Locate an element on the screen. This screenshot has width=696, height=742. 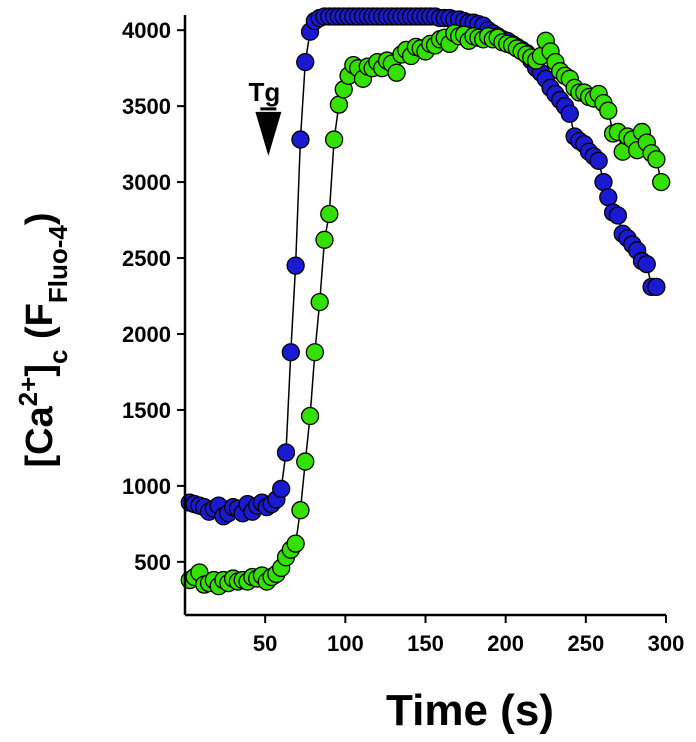
y-title-sub: c is located at coordinates (58, 357).